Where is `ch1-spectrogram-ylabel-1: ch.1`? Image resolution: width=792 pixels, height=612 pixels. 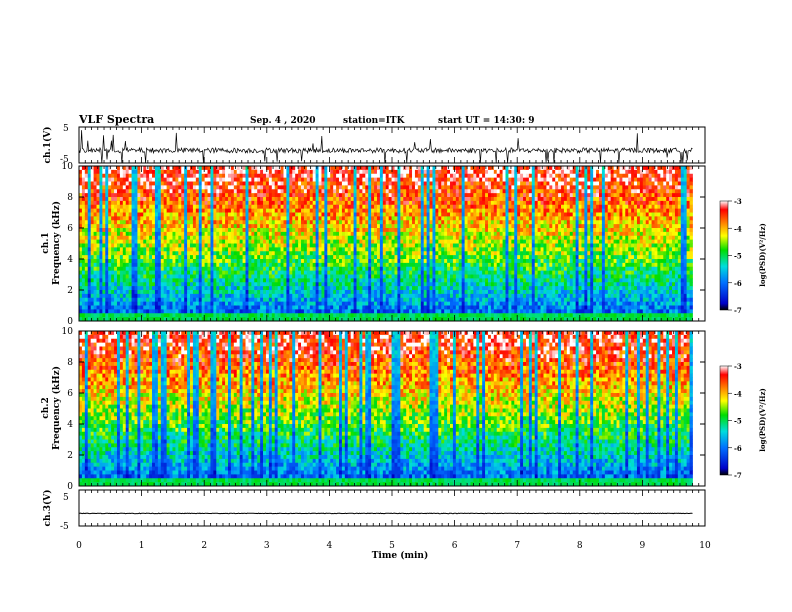 ch1-spectrogram-ylabel-1: ch.1 is located at coordinates (46, 242).